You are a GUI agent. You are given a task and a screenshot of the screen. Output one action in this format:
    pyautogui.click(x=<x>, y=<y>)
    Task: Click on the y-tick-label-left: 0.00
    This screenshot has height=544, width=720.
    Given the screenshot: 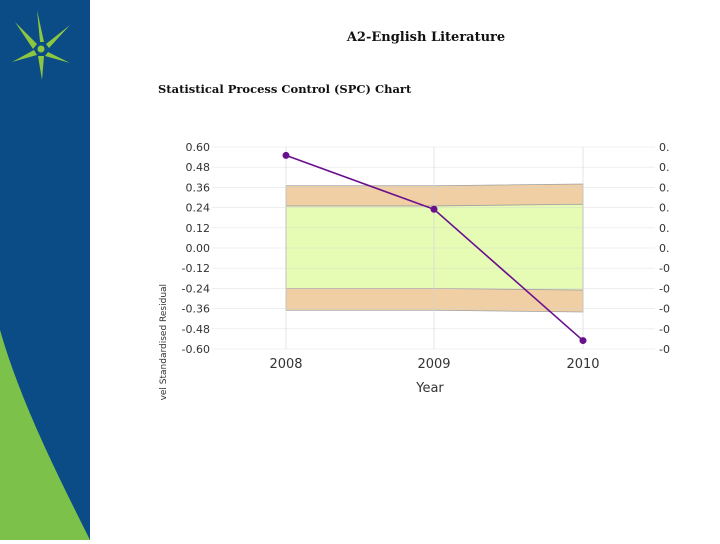 What is the action you would take?
    pyautogui.click(x=198, y=248)
    